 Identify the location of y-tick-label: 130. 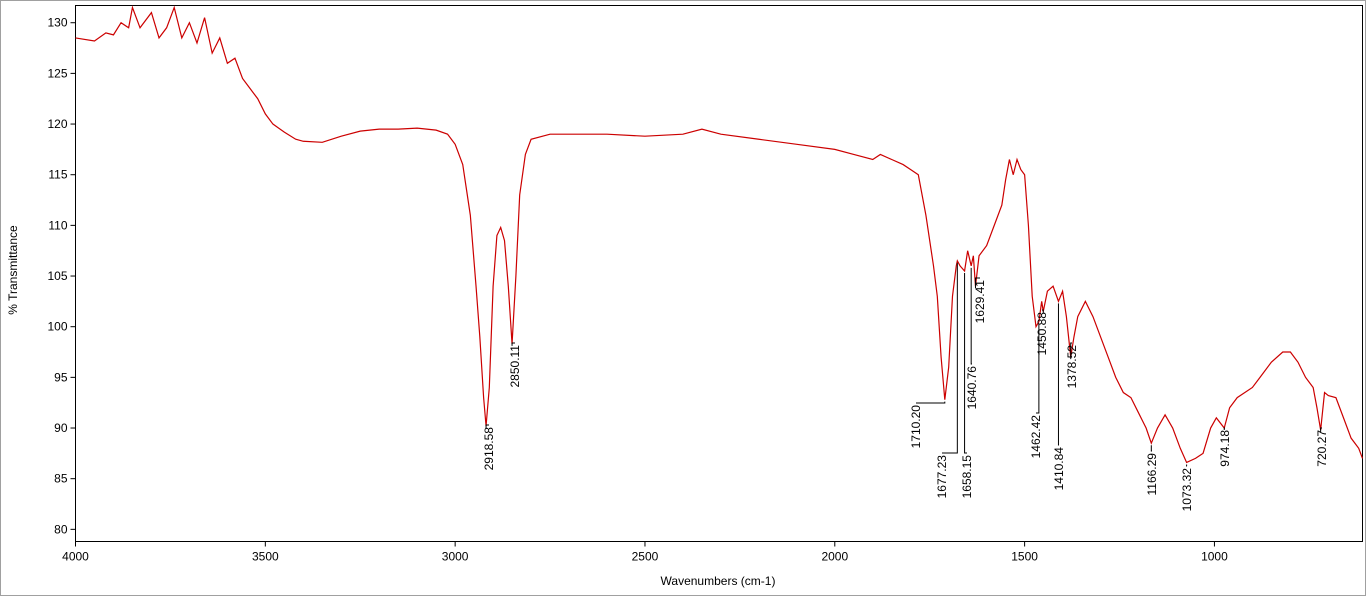
(57, 23).